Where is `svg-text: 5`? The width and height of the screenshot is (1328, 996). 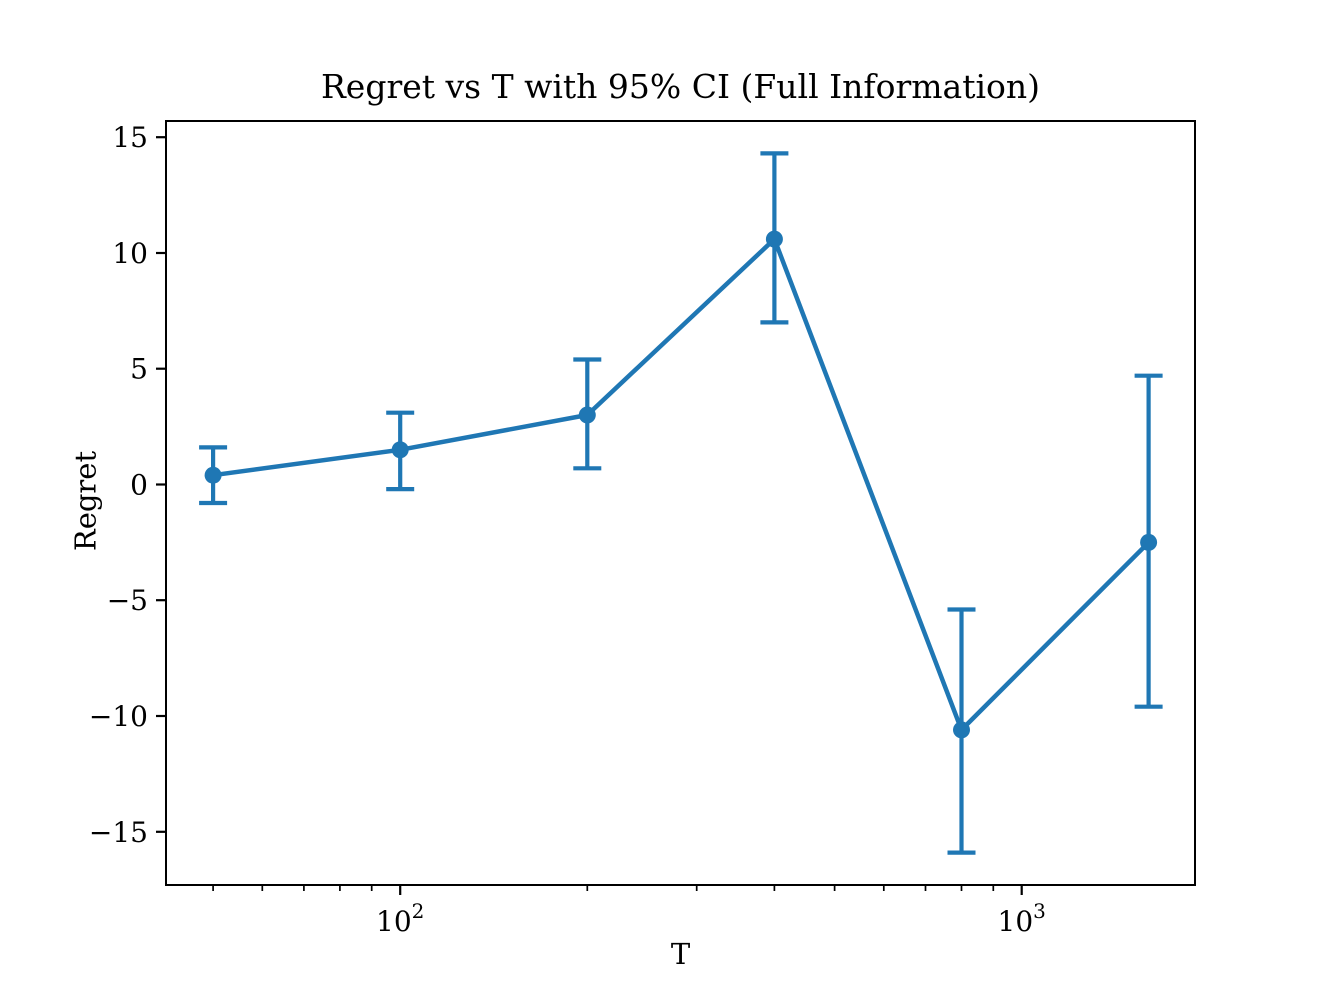
svg-text: 5 is located at coordinates (139, 369).